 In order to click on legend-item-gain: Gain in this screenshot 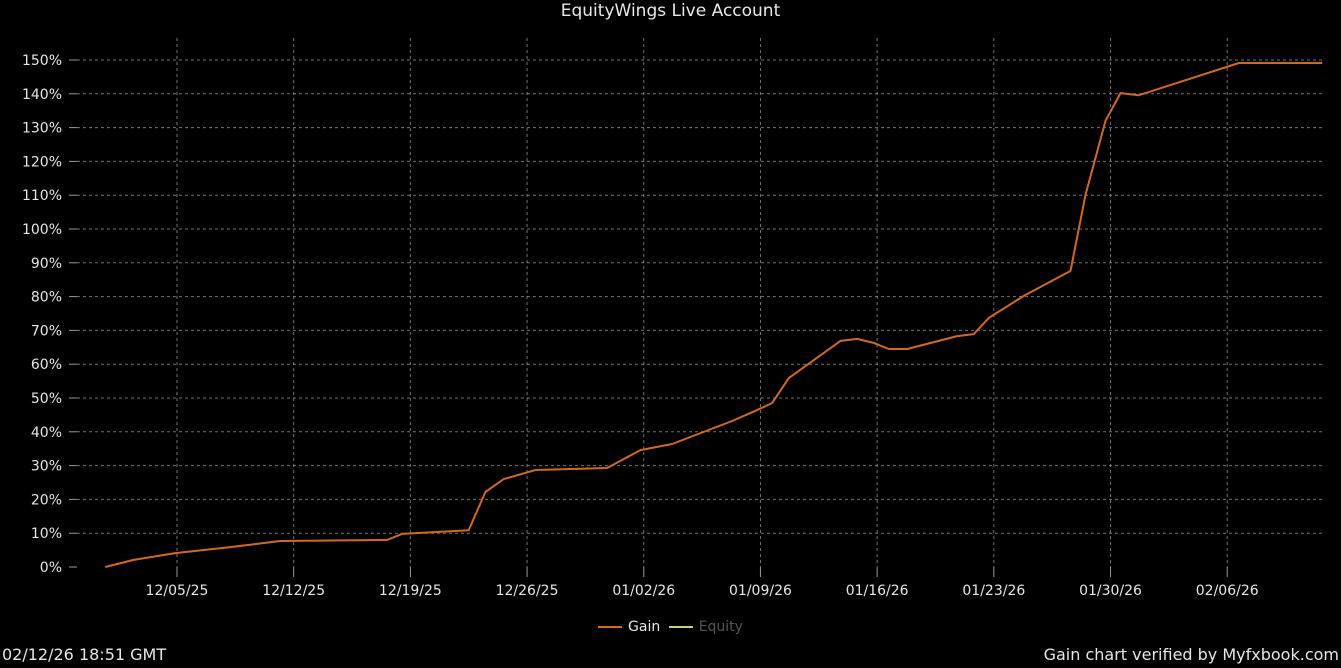, I will do `click(629, 627)`.